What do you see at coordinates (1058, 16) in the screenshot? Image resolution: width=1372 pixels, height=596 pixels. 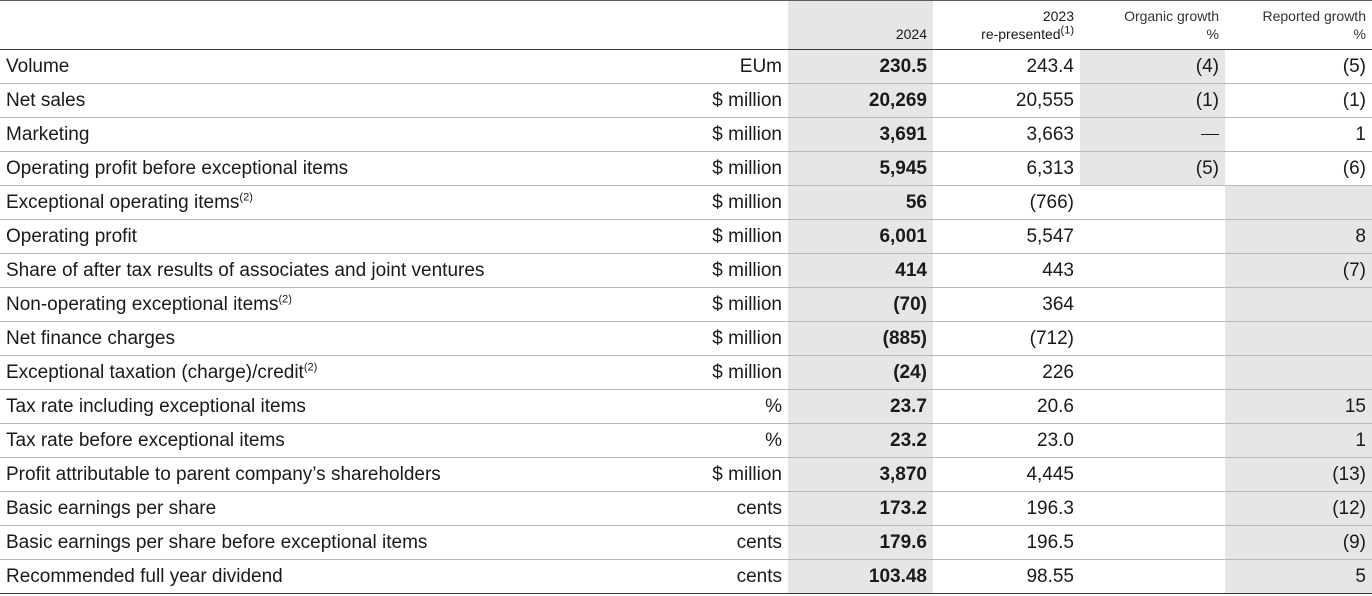 I see `header-2023-year: 2023` at bounding box center [1058, 16].